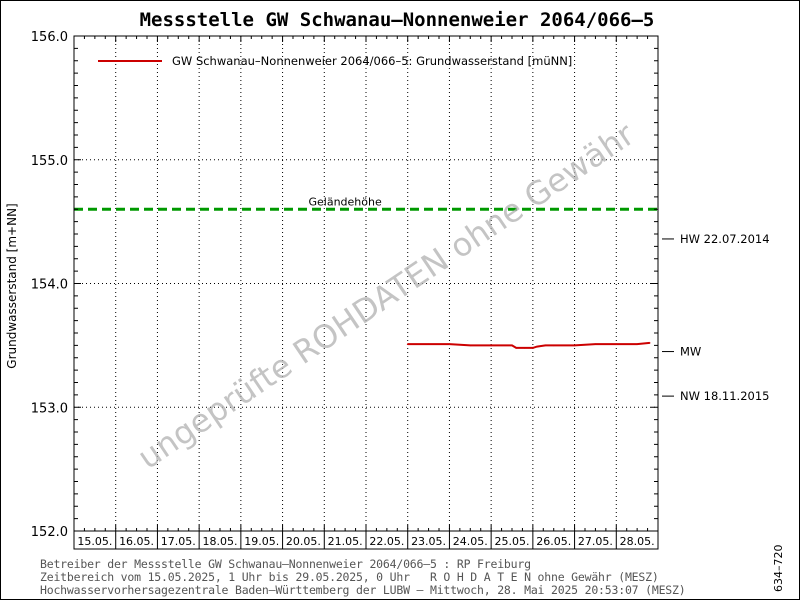 This screenshot has height=600, width=800. Describe the element at coordinates (178, 541) in the screenshot. I see `x-tick-label: 17.05.` at that location.